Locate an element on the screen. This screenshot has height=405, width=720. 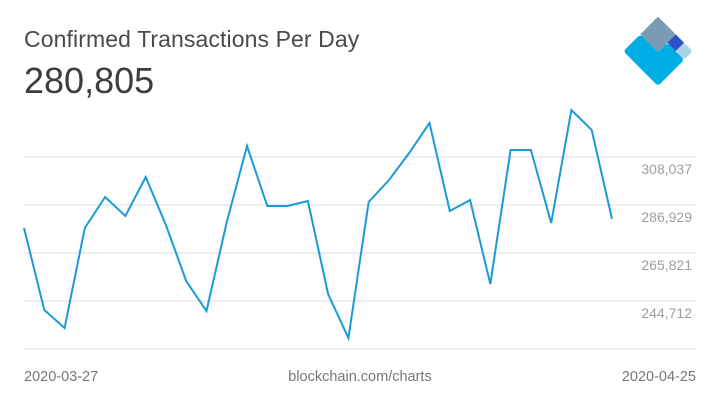
chart-title: Confirmed Transactions Per Day is located at coordinates (192, 39).